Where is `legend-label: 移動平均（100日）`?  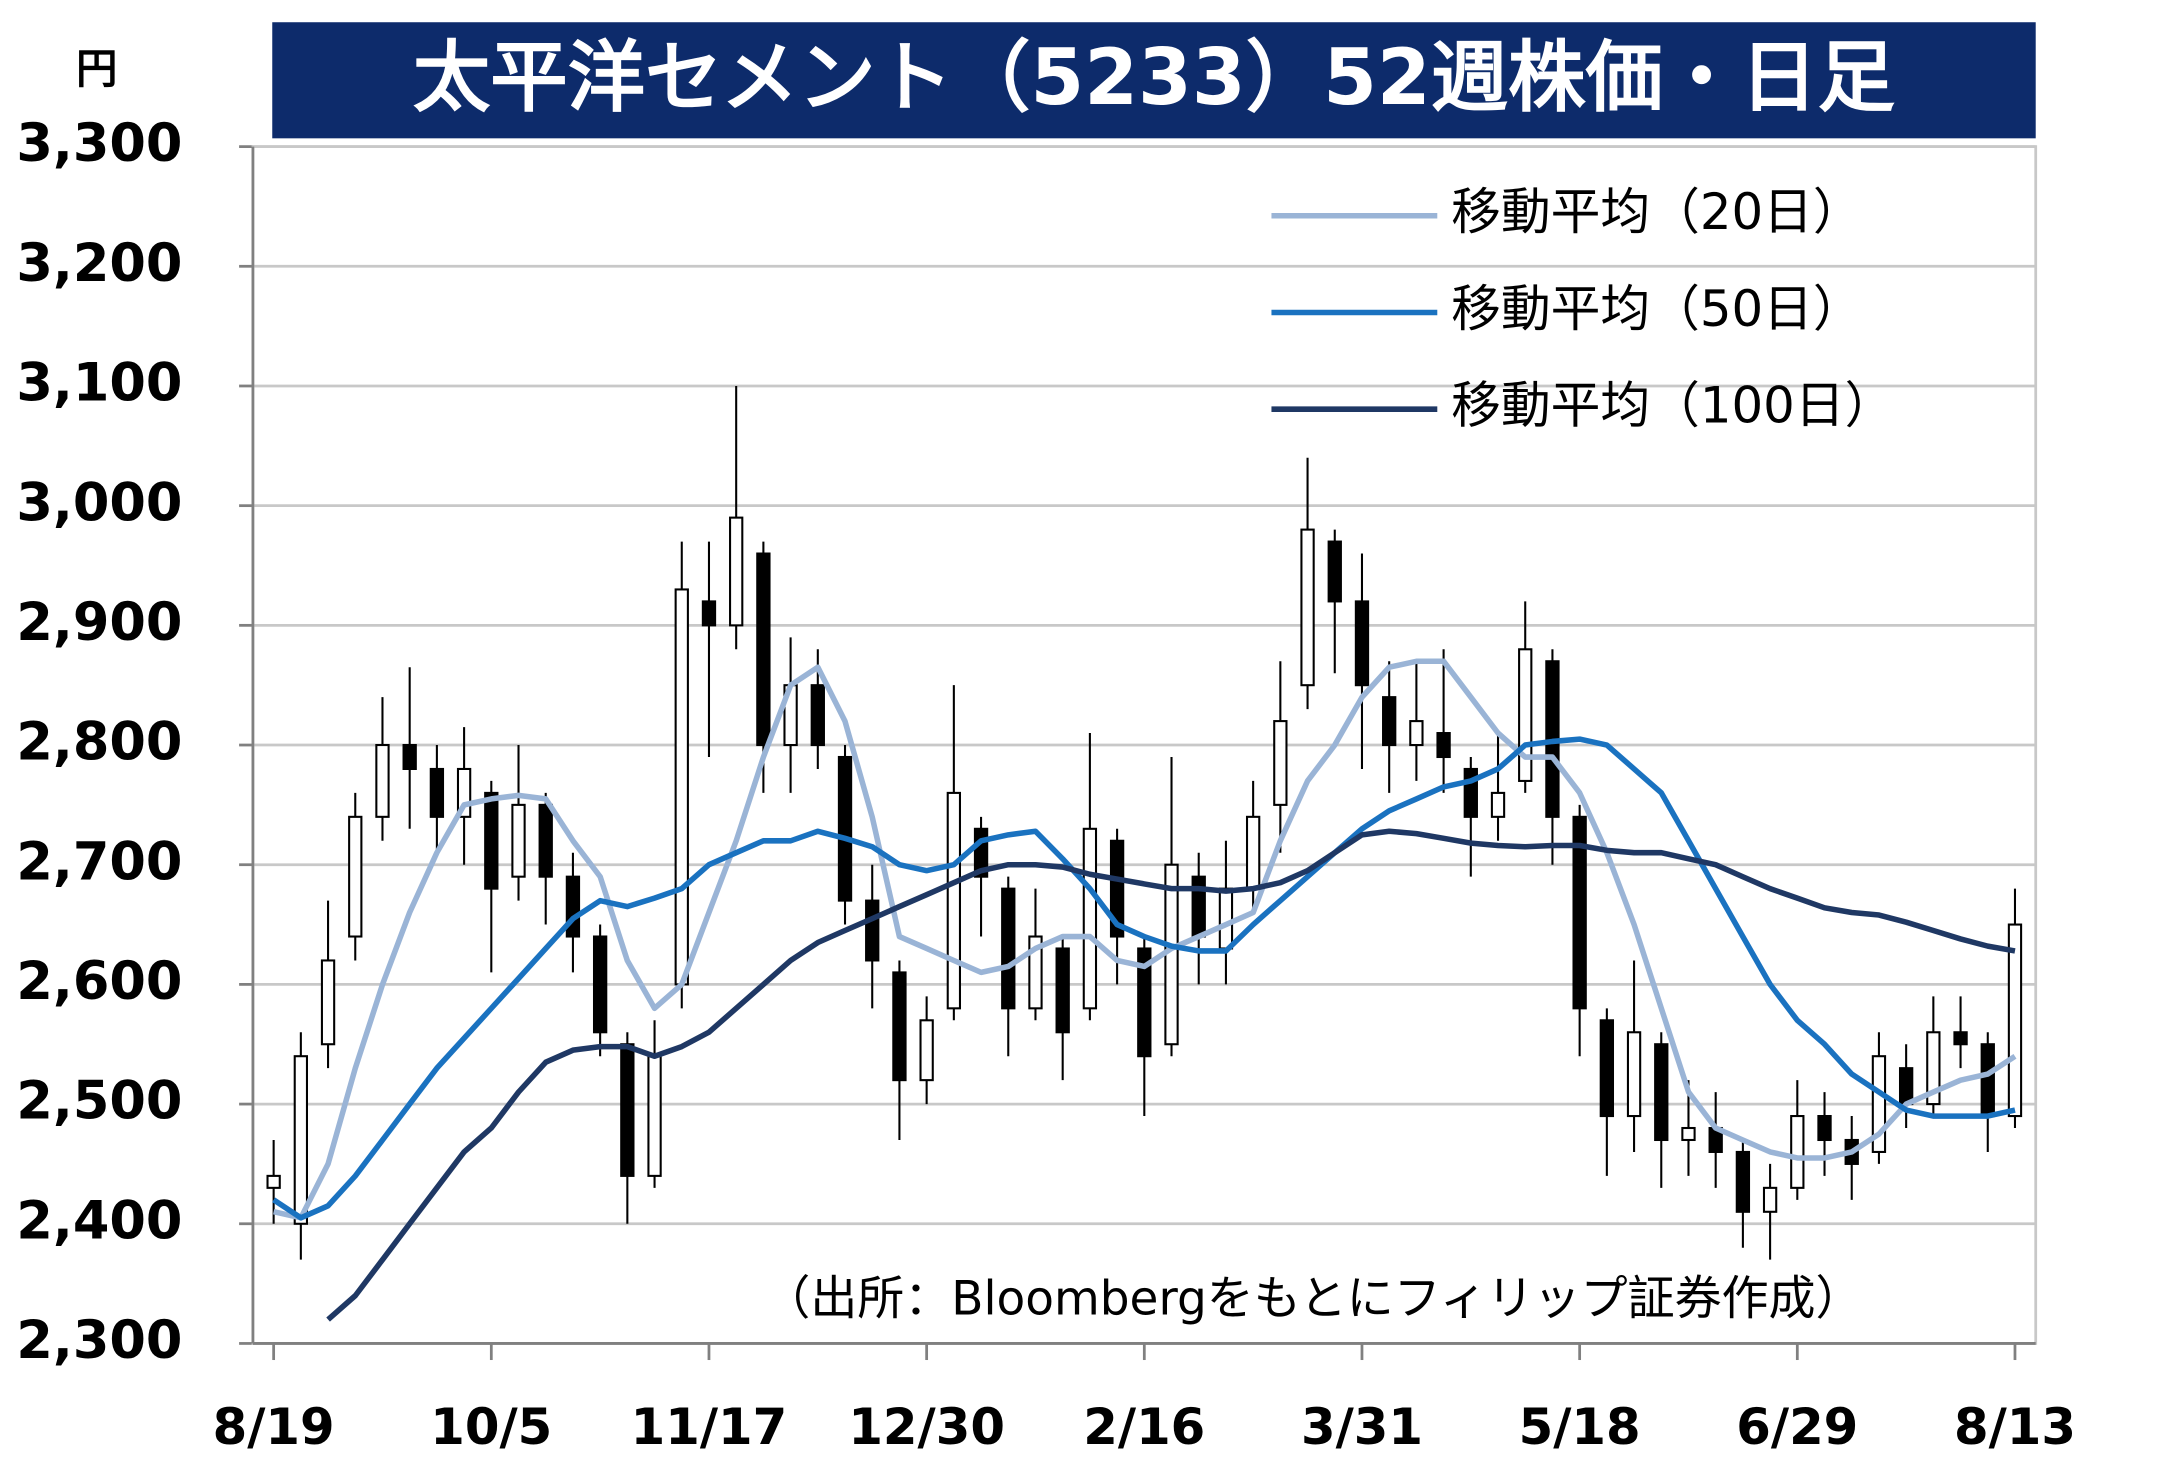 legend-label: 移動平均（100日） is located at coordinates (1672, 406).